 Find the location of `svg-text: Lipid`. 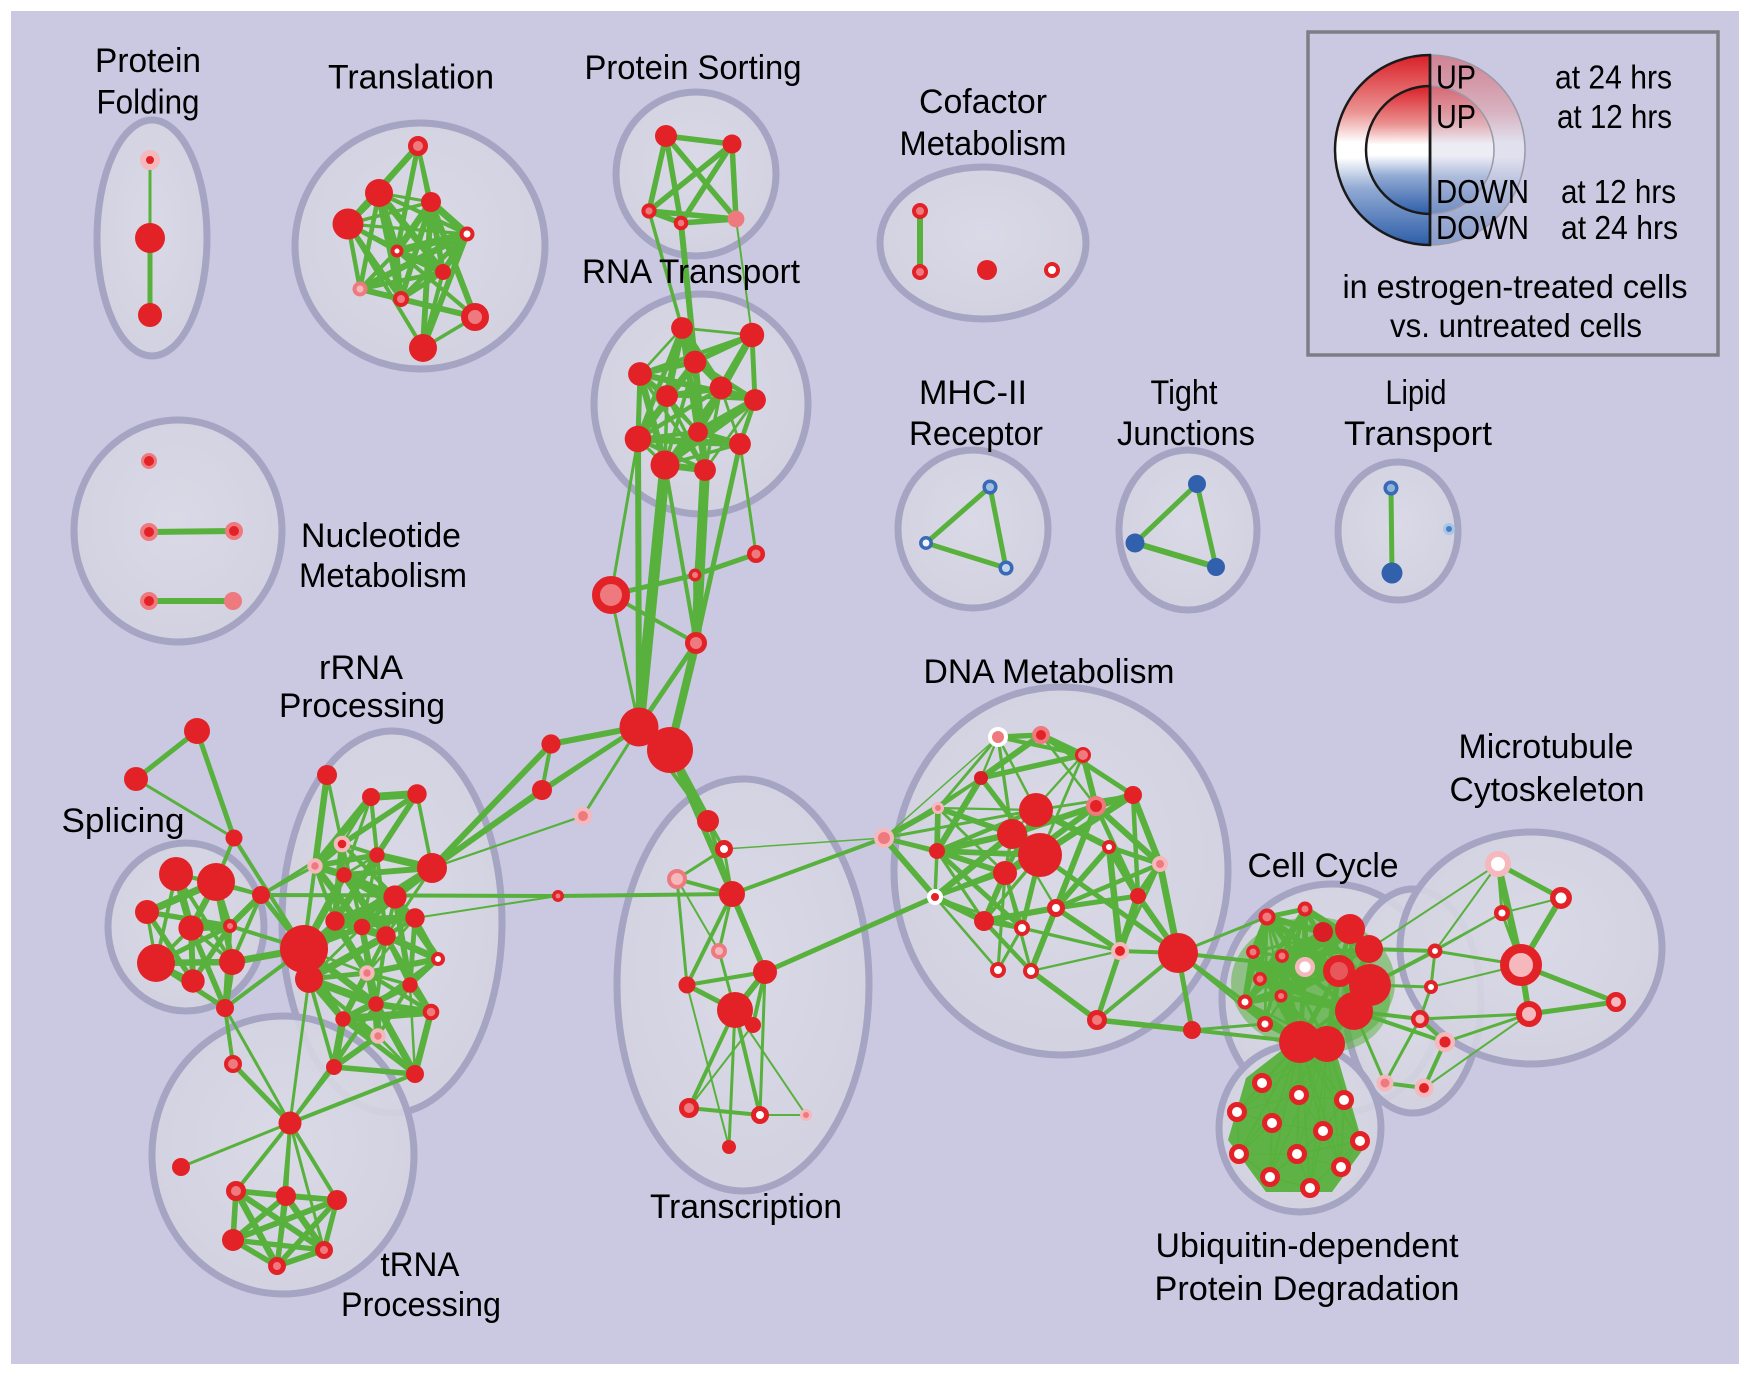

svg-text: Lipid is located at coordinates (1416, 393).